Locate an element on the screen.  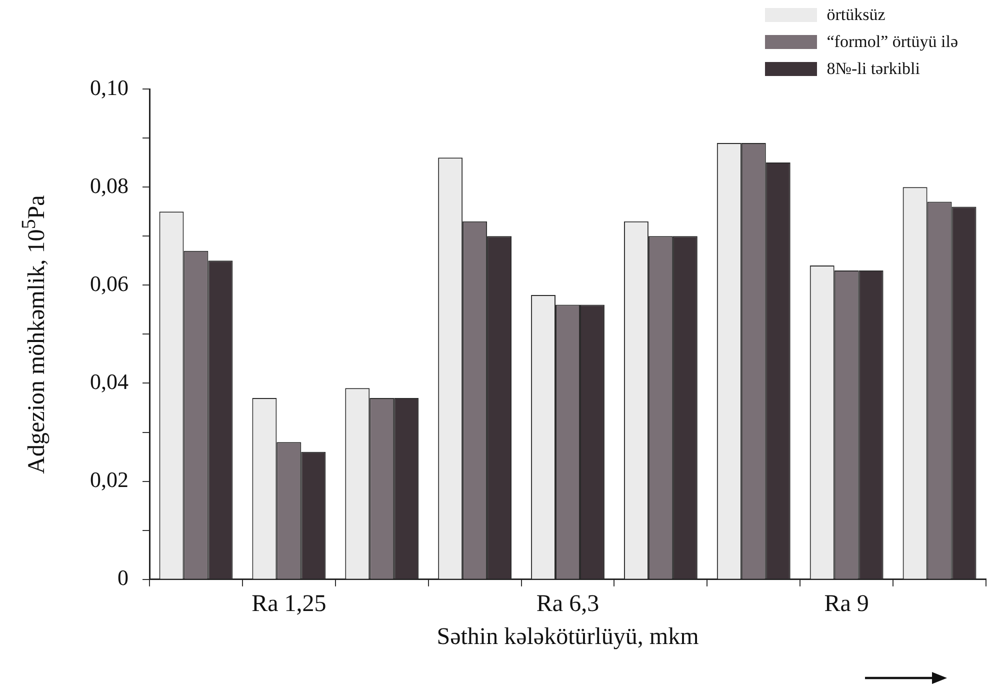
x-tick-label: Ra 1,25 is located at coordinates (289, 604).